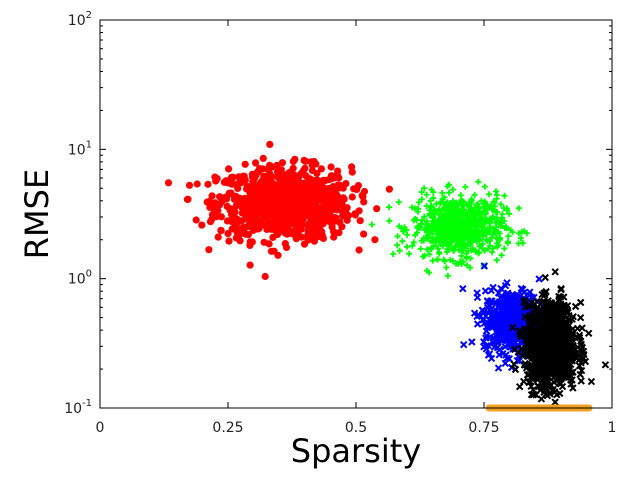  Describe the element at coordinates (80, 19) in the screenshot. I see `y-tick-label: 10²` at that location.